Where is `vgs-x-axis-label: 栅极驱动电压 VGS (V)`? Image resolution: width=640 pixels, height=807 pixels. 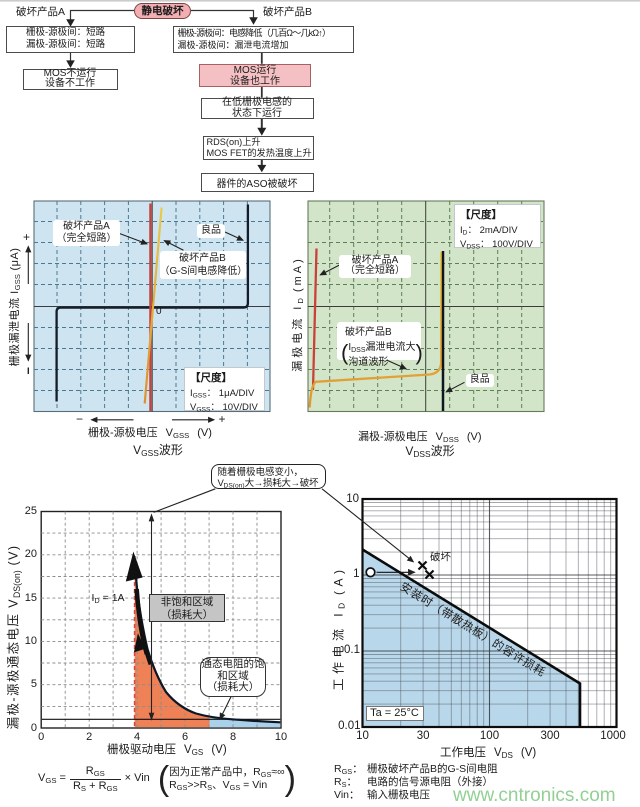
vgs-x-axis-label: 栅极驱动电压 VGS (V) is located at coordinates (167, 751).